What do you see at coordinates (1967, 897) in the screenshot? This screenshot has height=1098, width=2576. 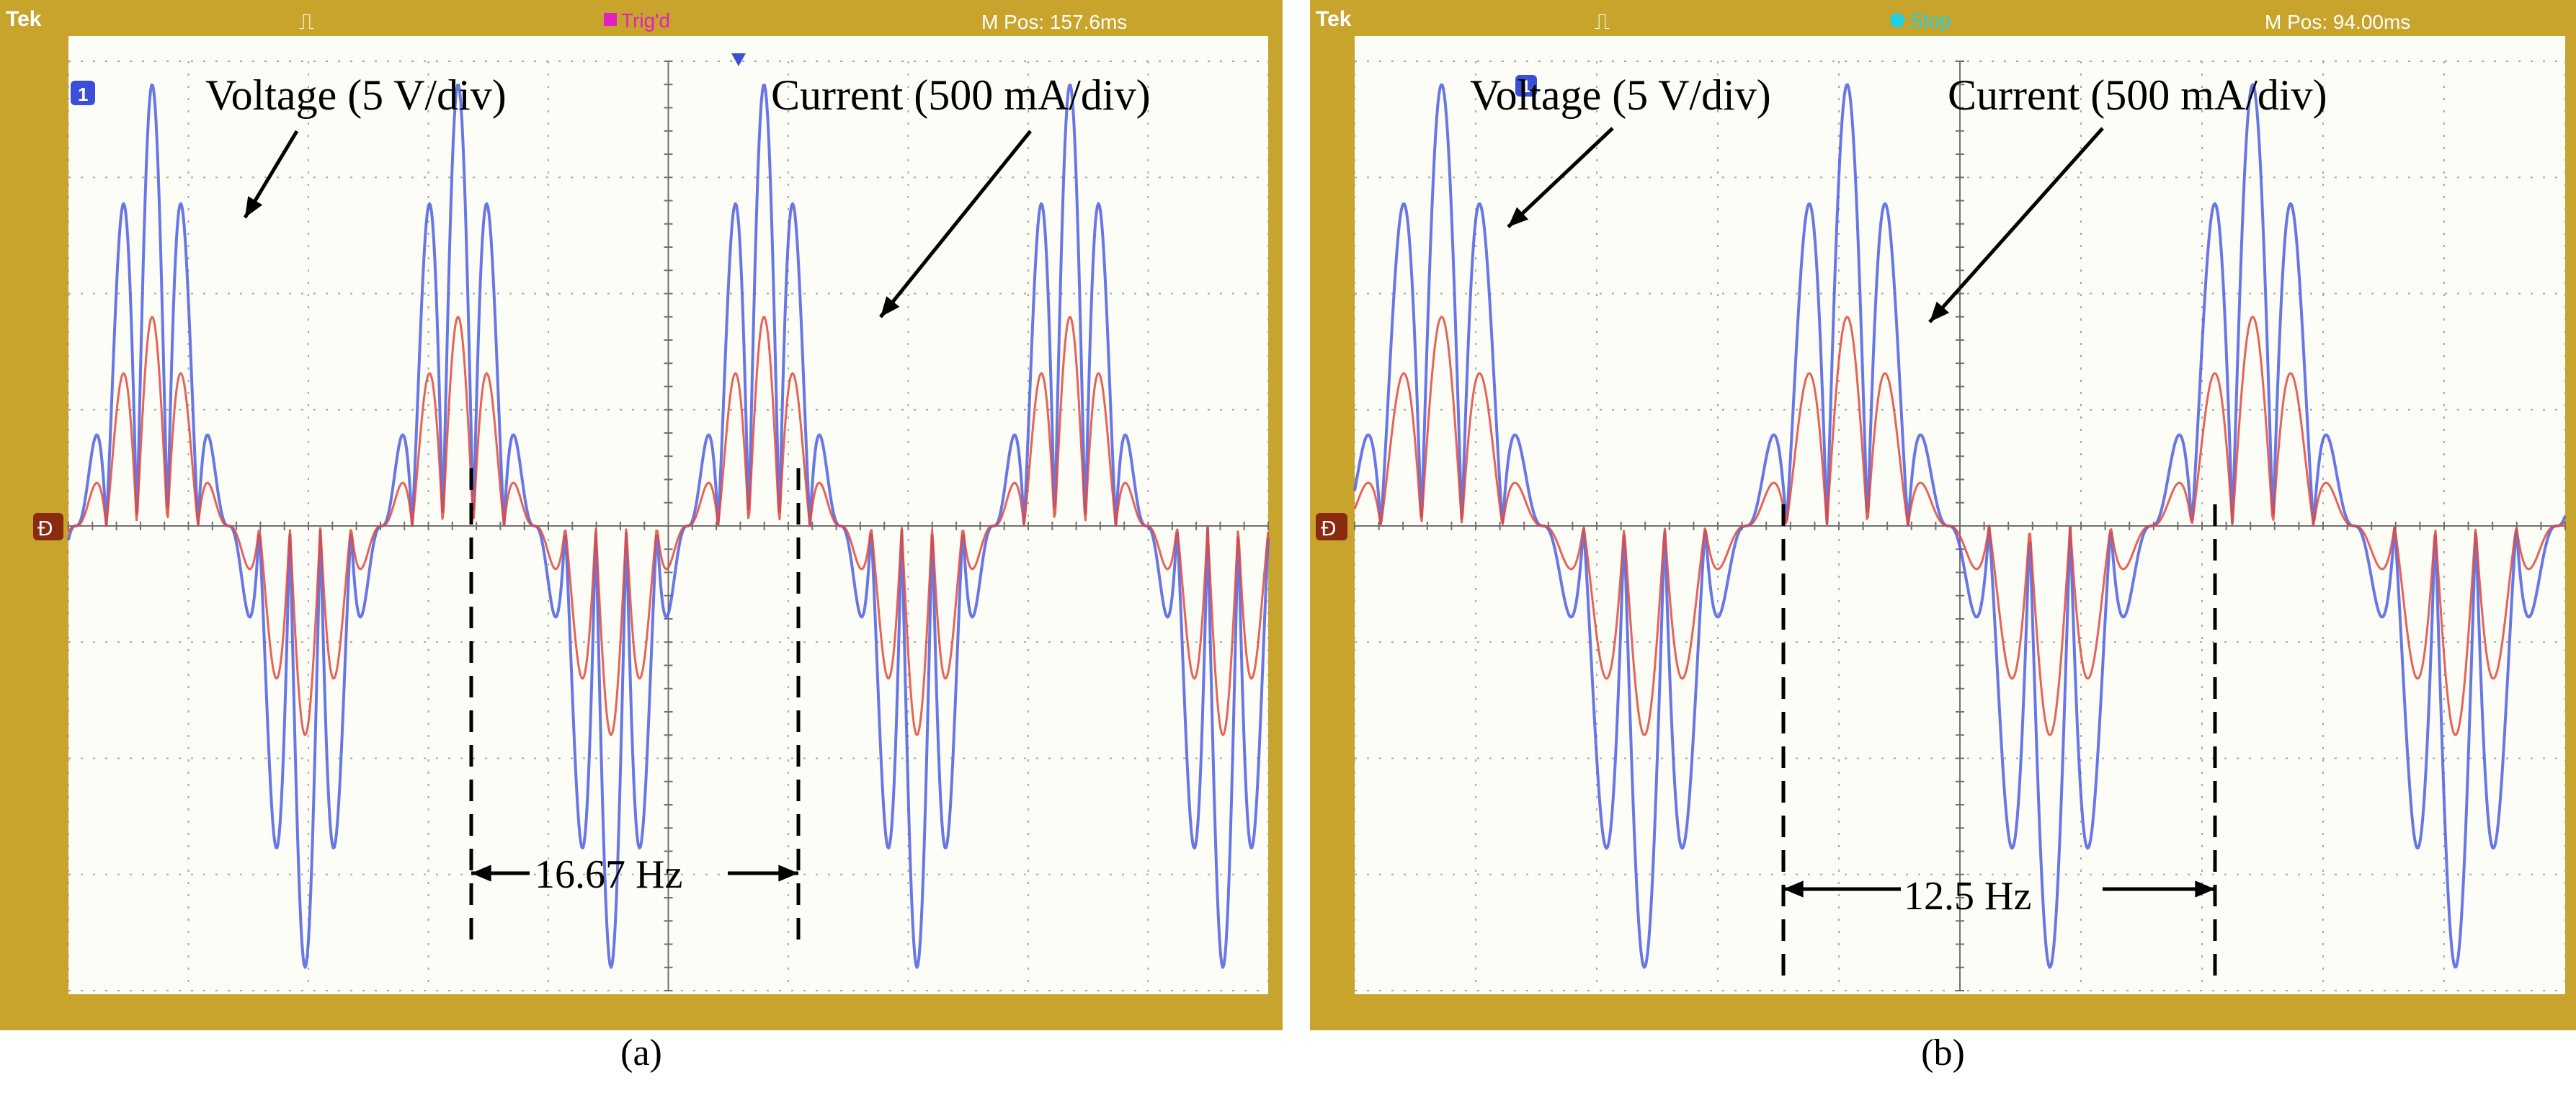 I see `frequency-label: 12.5 Hz` at bounding box center [1967, 897].